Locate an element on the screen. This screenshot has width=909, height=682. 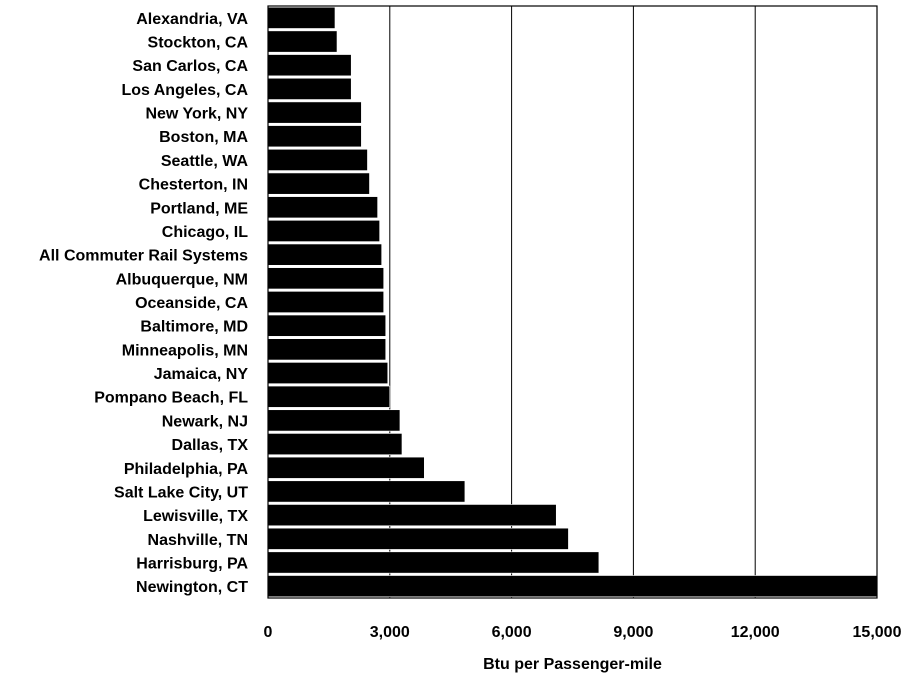
category-label-5: Boston, MA is located at coordinates (203, 137).